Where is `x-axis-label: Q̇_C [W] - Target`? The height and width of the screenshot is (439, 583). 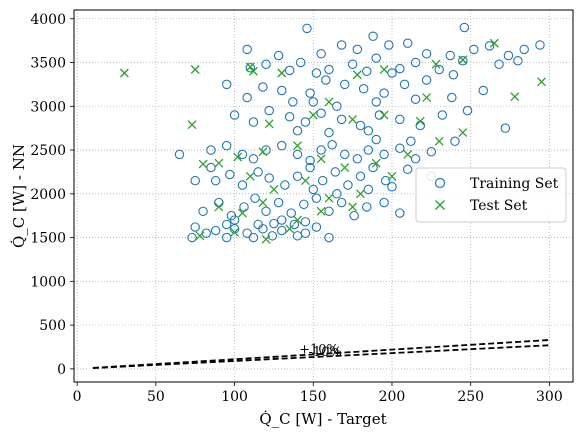
x-axis-label: Q̇_C [W] - Target is located at coordinates (322, 419).